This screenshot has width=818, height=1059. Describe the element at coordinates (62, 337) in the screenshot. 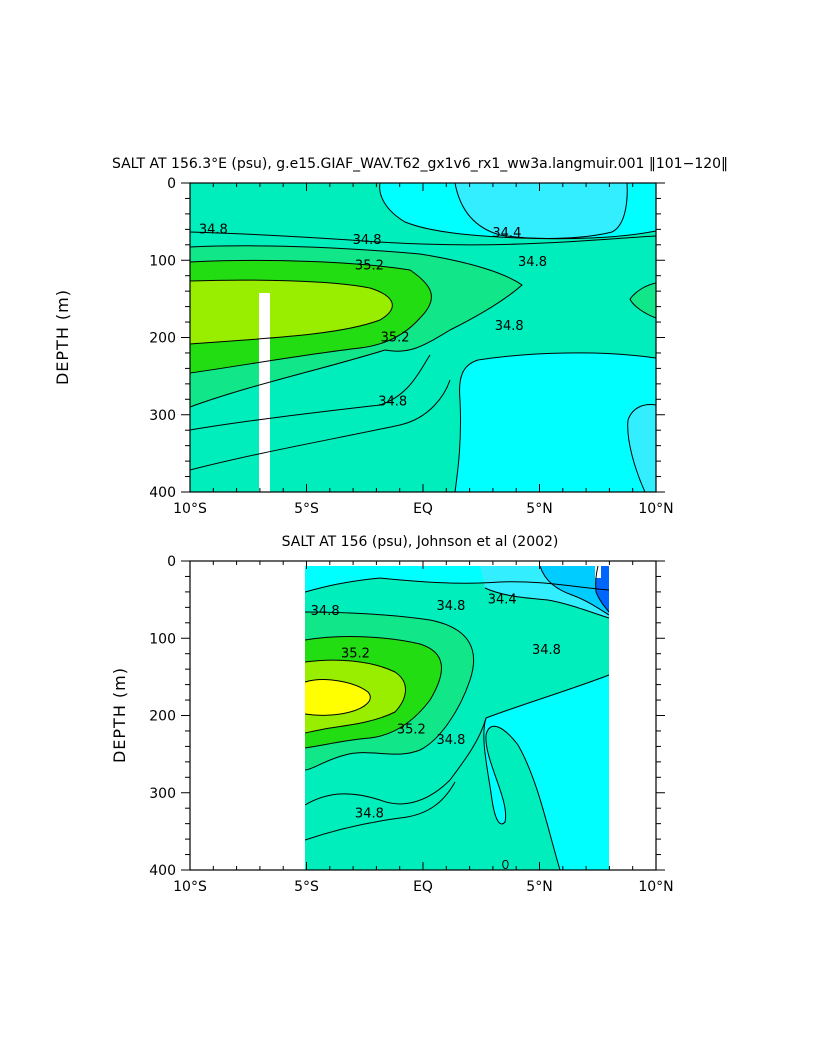

I see `panel-1-y-label: DEPTH (m)` at that location.